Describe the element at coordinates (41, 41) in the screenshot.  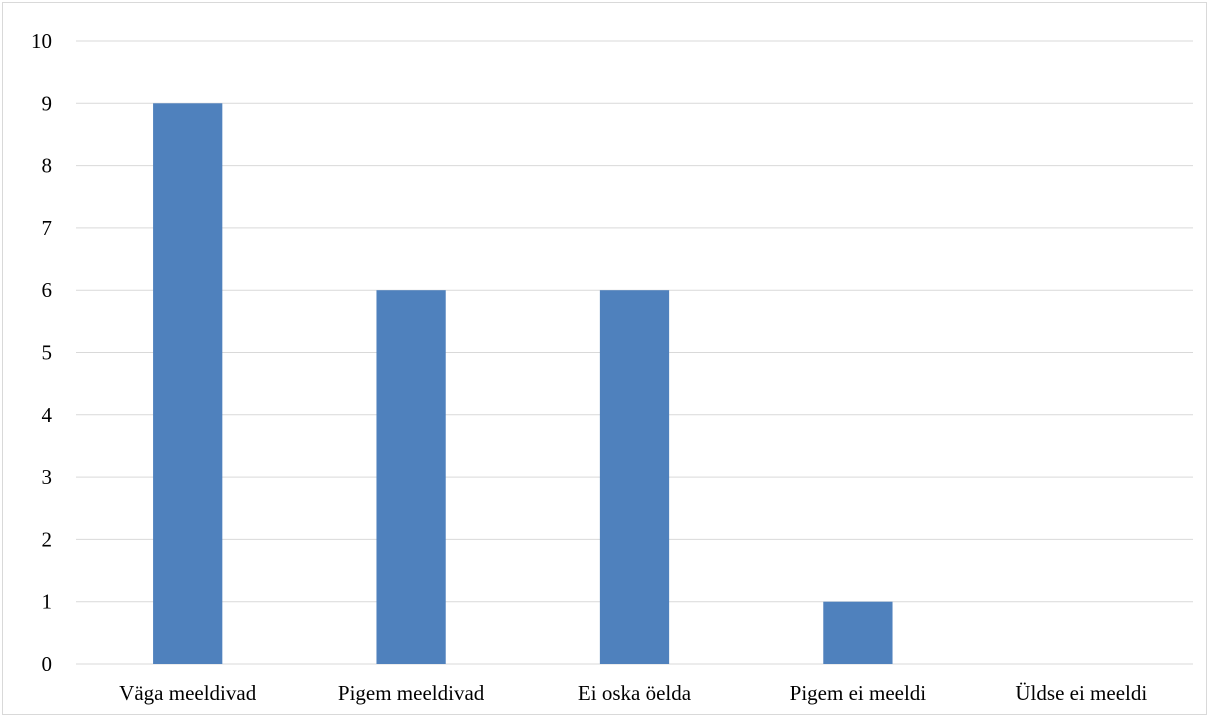
I see `y-tick-label: 10` at that location.